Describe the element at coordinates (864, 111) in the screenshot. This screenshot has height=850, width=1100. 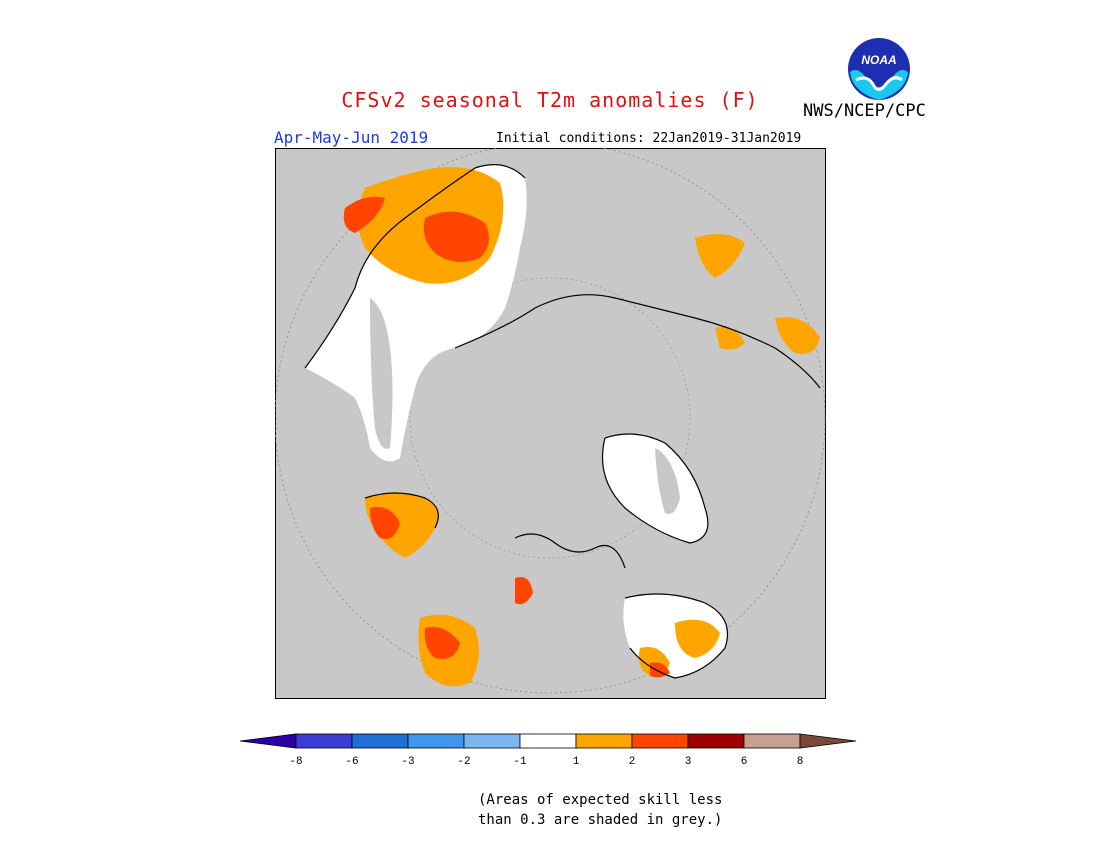
I see `organization-label: NWS/NCEP/CPC` at that location.